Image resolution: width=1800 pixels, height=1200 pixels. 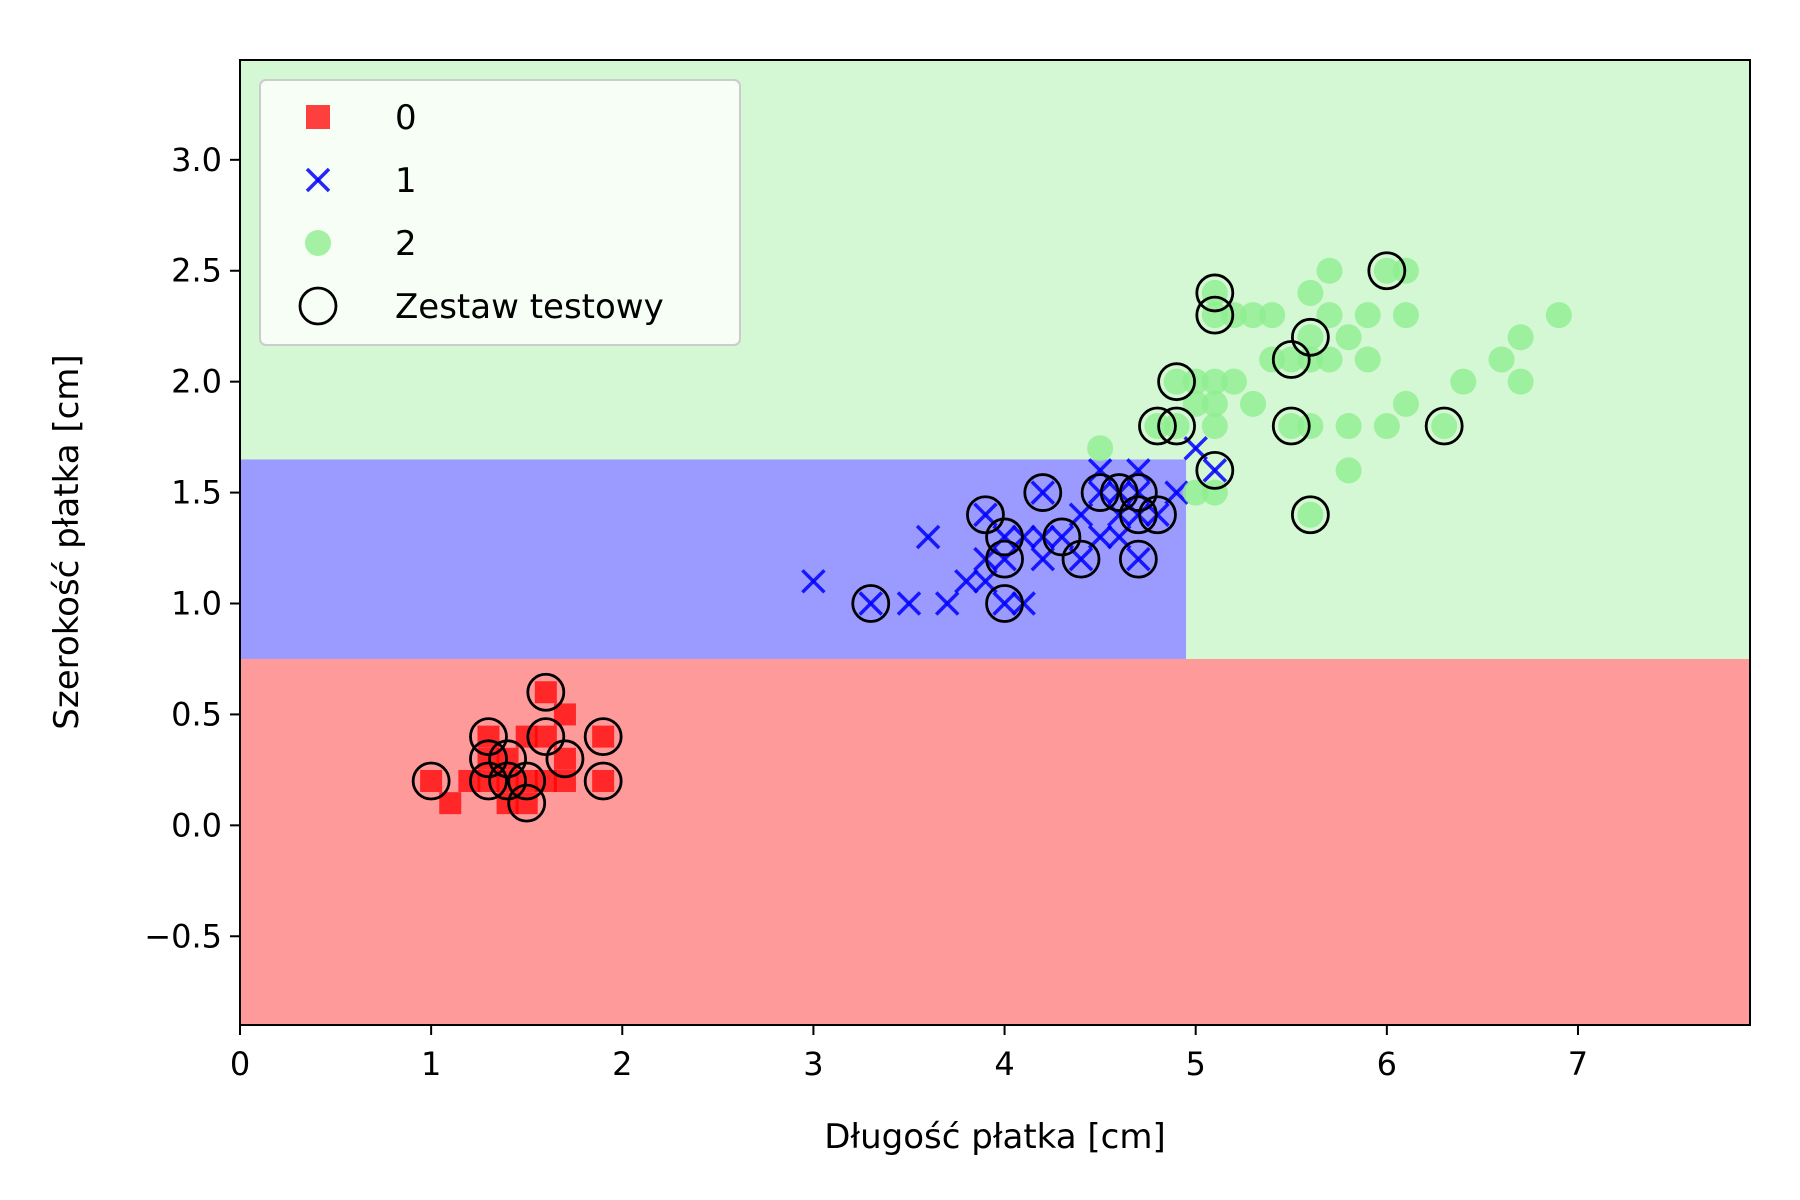 I want to click on y-tick-label-7: 3.0, so click(x=196, y=160).